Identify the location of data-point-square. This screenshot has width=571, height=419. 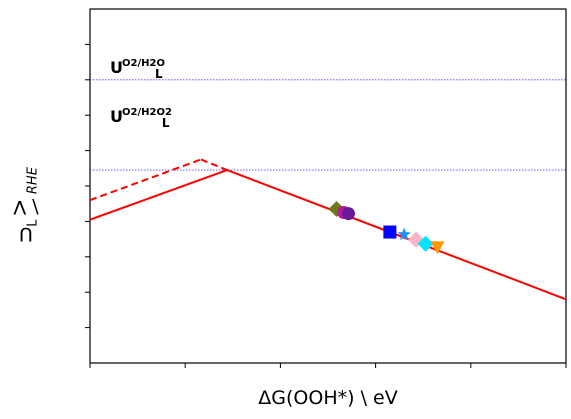
(390, 232).